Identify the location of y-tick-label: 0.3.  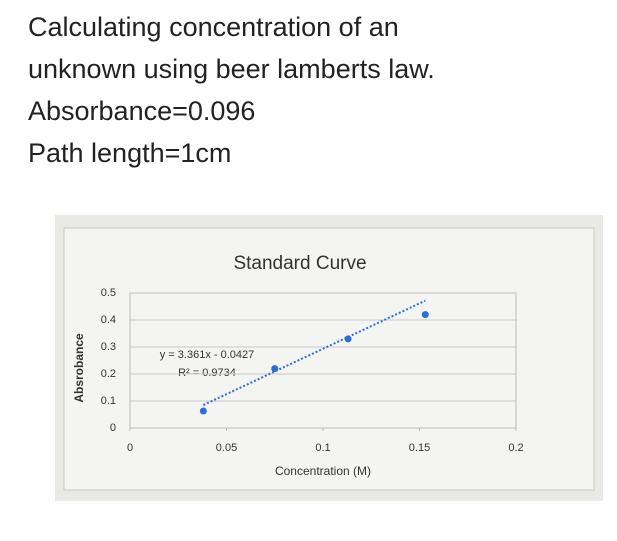
(108, 347).